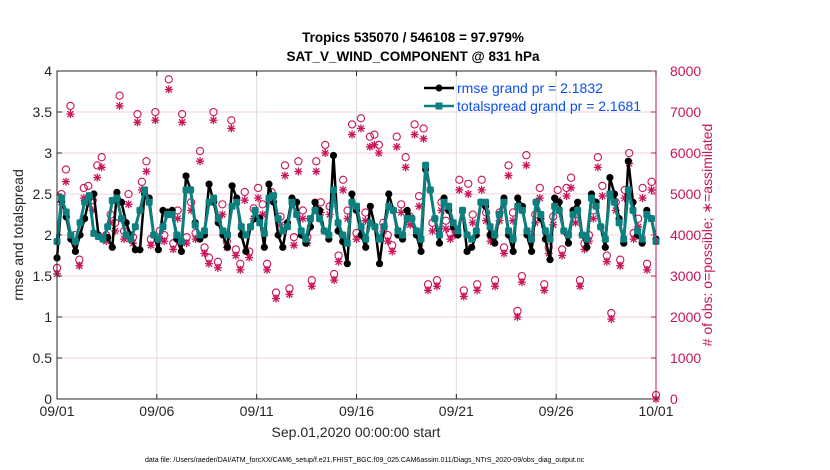 The height and width of the screenshot is (470, 830). What do you see at coordinates (413, 37) in the screenshot?
I see `chart-title: Tropics 535070 / 546108 = 97.979%` at bounding box center [413, 37].